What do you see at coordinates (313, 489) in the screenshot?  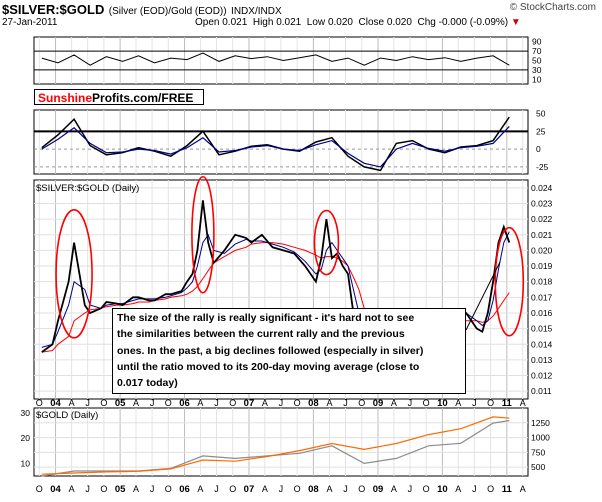 I see `gold-x-tick-label: 08` at bounding box center [313, 489].